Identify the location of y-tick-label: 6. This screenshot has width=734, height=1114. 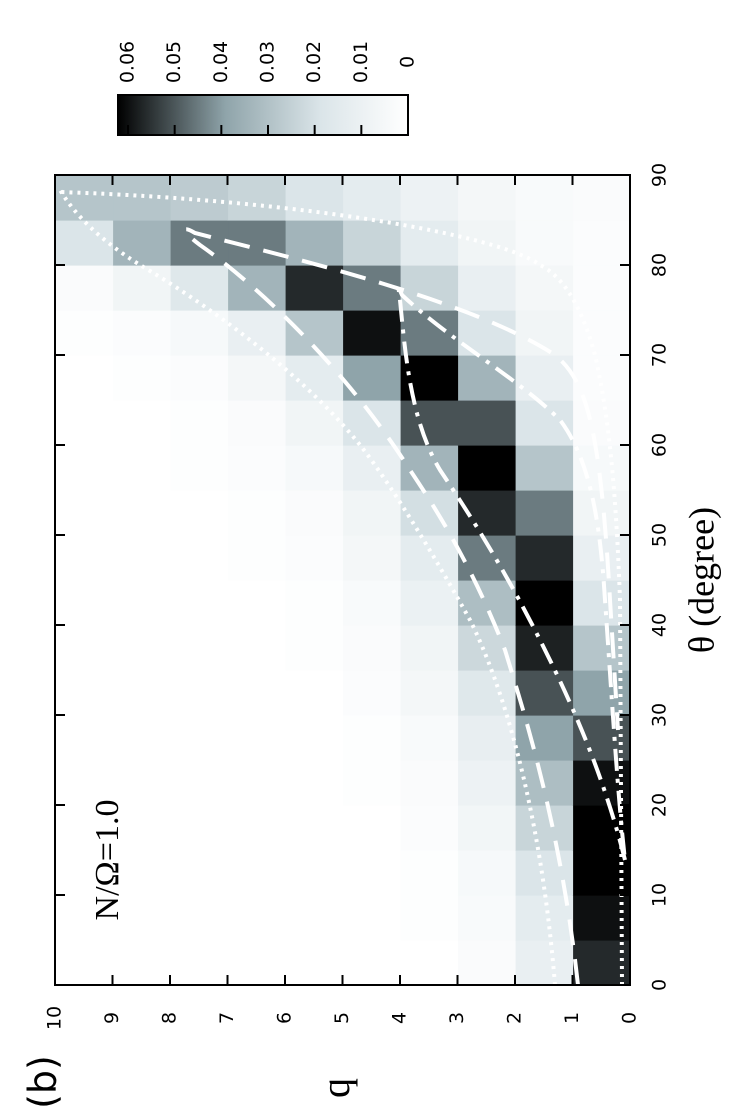
(285, 1018).